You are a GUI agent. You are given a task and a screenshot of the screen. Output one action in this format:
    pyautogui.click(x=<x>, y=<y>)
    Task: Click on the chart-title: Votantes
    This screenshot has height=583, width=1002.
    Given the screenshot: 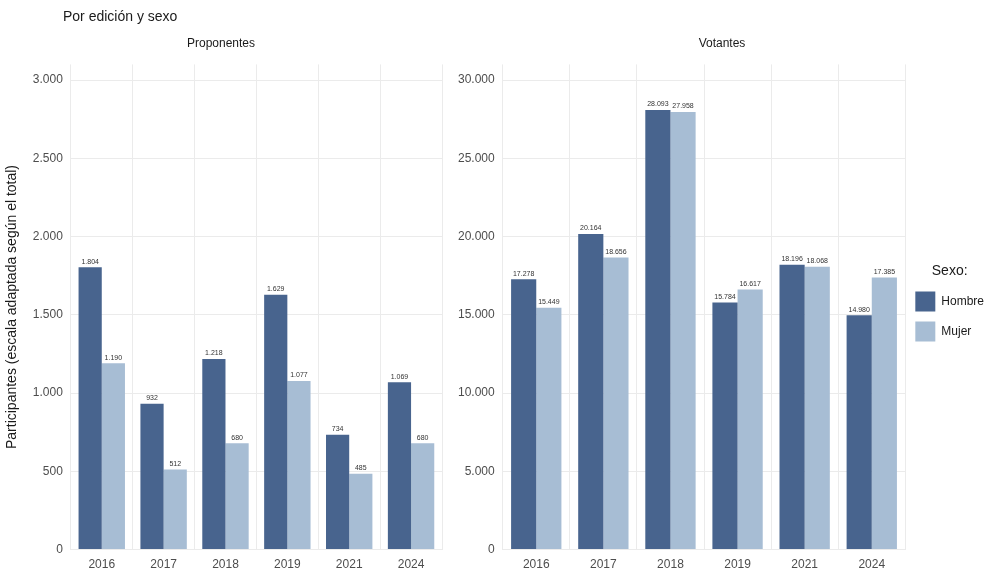 What is the action you would take?
    pyautogui.click(x=722, y=42)
    